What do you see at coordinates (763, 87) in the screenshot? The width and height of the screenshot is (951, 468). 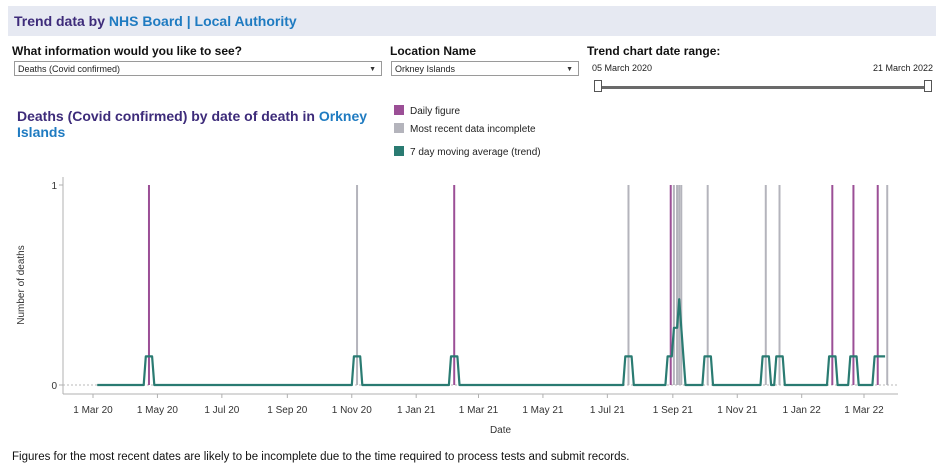 I see `date-range-slider-track` at bounding box center [763, 87].